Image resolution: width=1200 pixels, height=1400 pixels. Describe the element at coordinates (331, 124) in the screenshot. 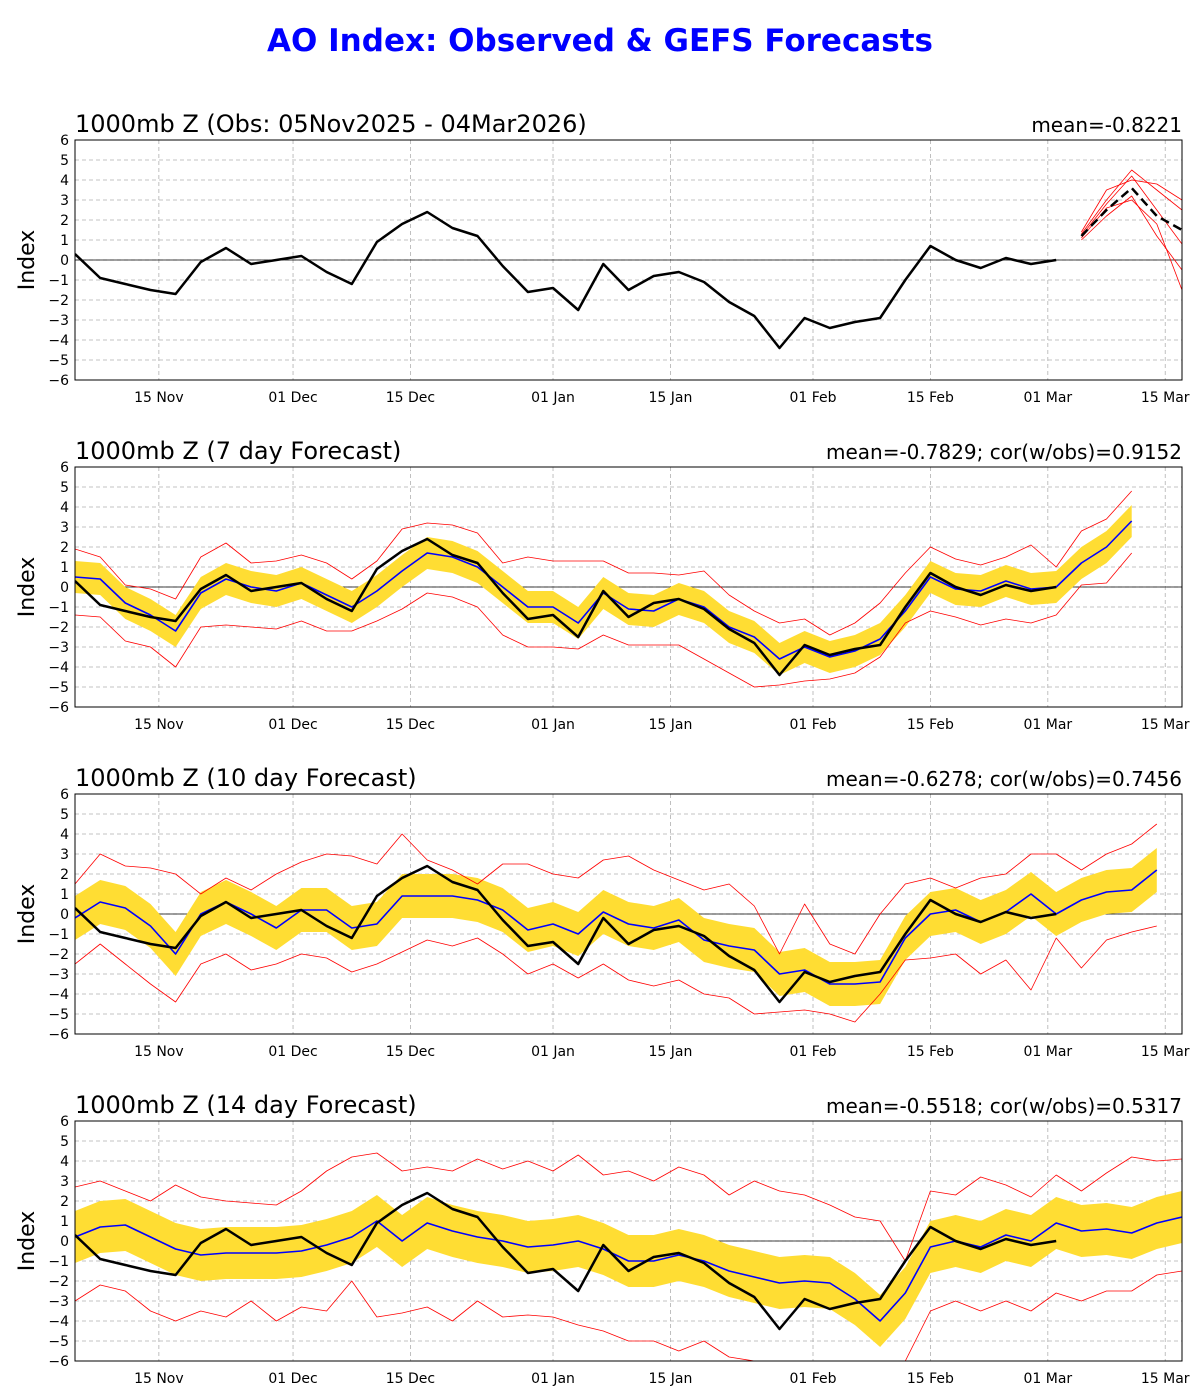

I see `panel-title: 1000mb Z (Obs: 05Nov2025 - 04Mar2026)` at that location.